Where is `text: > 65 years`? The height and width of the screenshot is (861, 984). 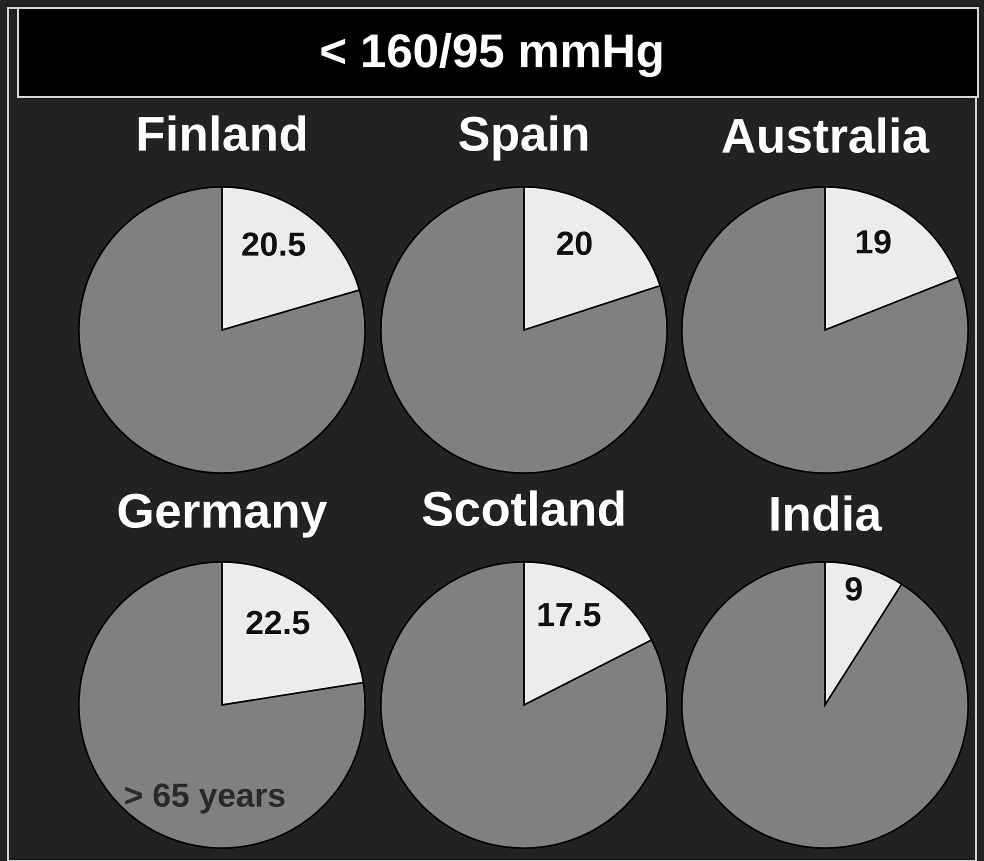
text: > 65 years is located at coordinates (205, 798).